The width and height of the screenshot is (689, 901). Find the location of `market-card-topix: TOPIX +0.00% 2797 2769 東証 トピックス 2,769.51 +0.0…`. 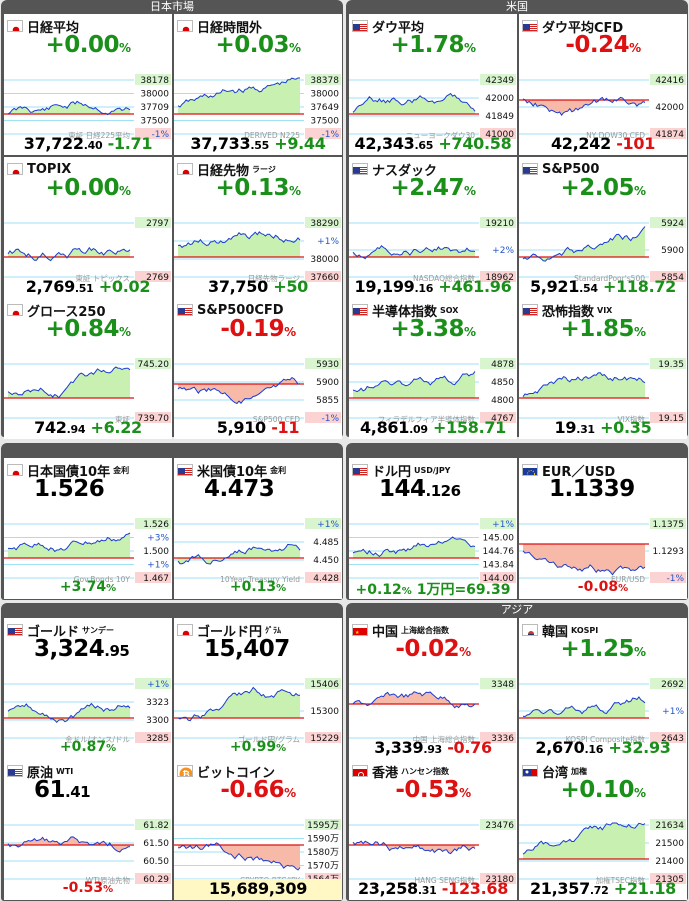

market-card-topix: TOPIX +0.00% 2797 2769 東証 トピックス 2,769.51 +0.0… is located at coordinates (88, 227).